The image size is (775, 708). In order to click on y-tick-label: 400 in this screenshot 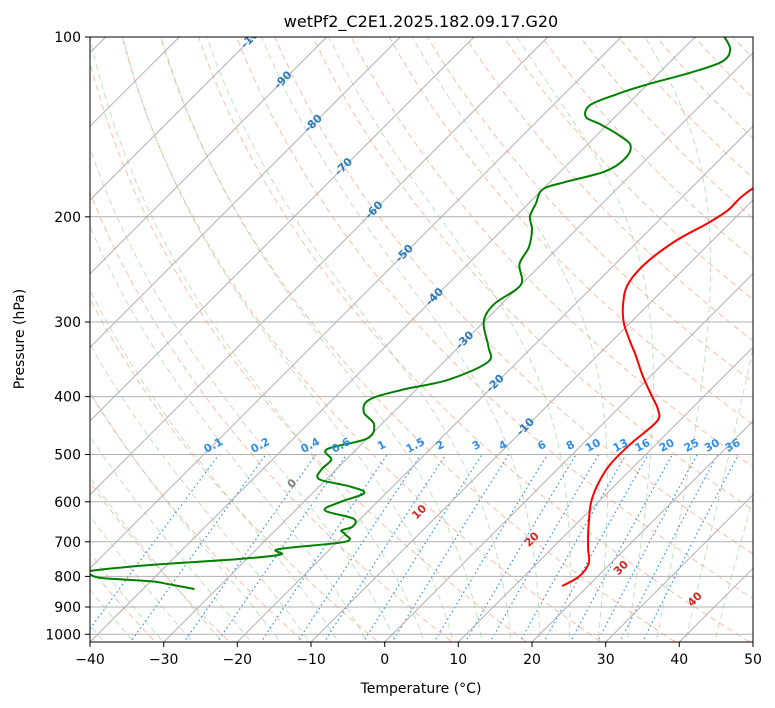, I will do `click(67, 398)`.